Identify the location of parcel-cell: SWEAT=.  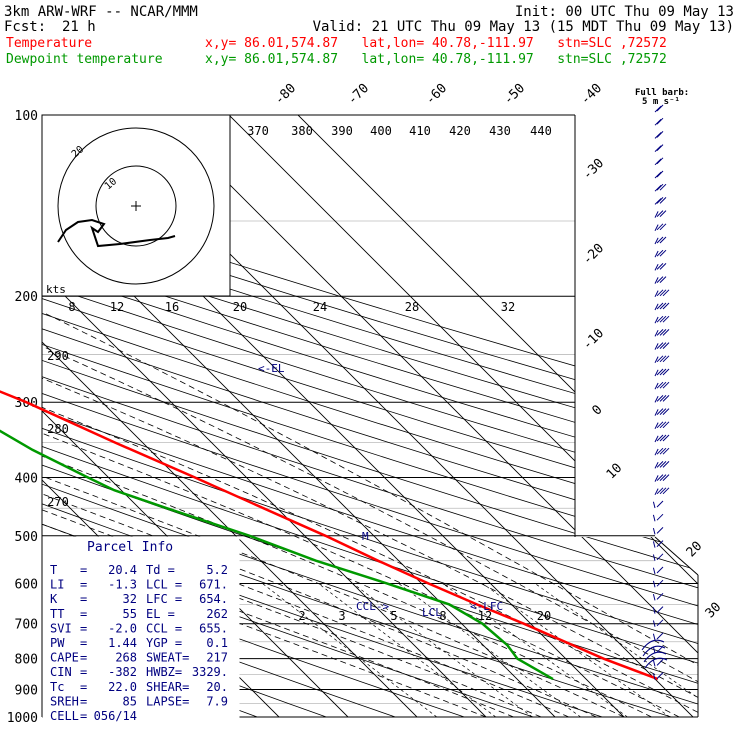
(167, 658).